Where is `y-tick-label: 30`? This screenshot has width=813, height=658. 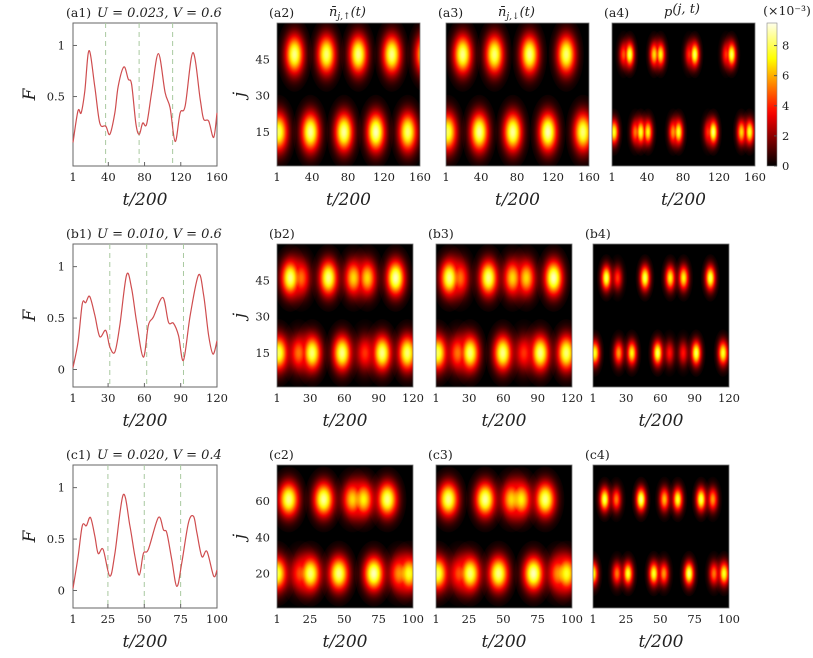 y-tick-label: 30 is located at coordinates (262, 96).